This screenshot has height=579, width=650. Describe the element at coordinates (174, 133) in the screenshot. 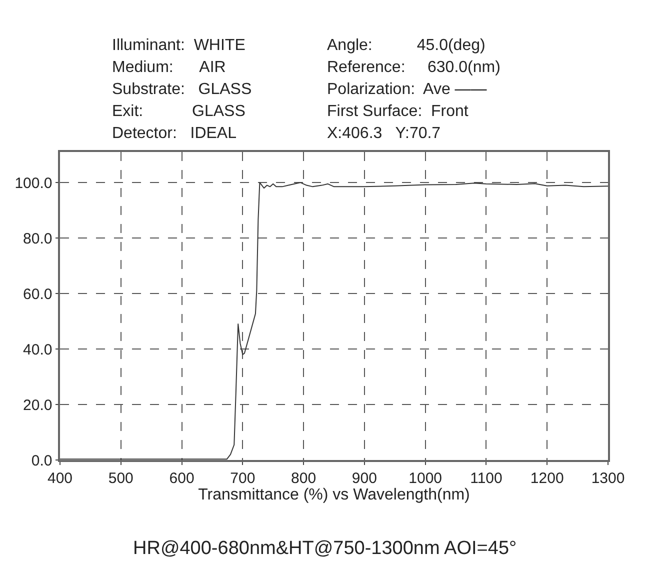

I see `text: Detector: IDEAL` at that location.